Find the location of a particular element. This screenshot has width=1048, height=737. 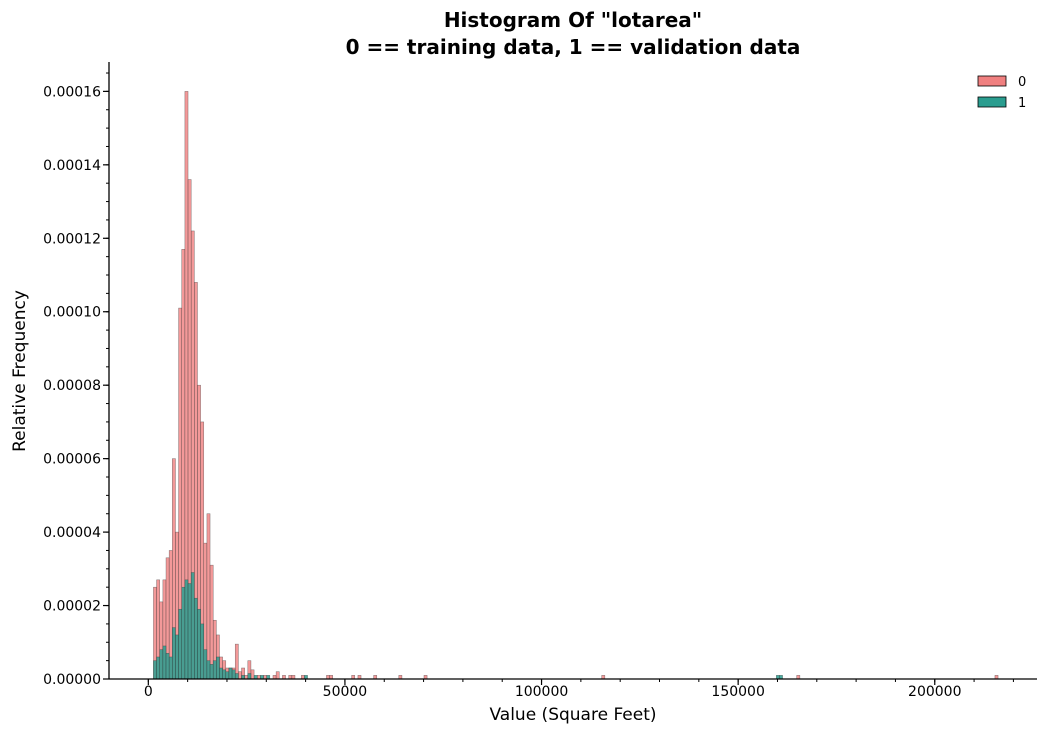

x-tick-label: 50000 is located at coordinates (345, 692).